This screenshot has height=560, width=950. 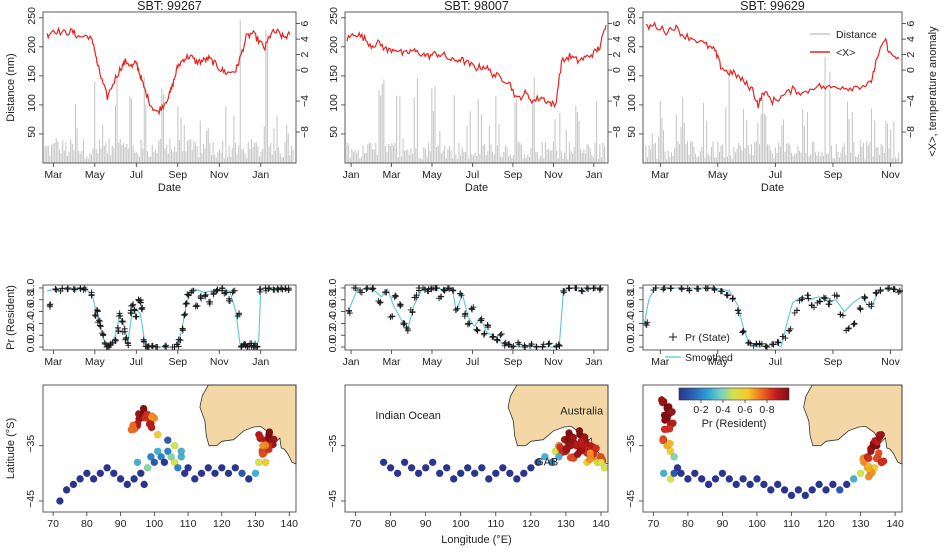 I want to click on panel-row1-col1-xtick-label: Jul, so click(x=136, y=175).